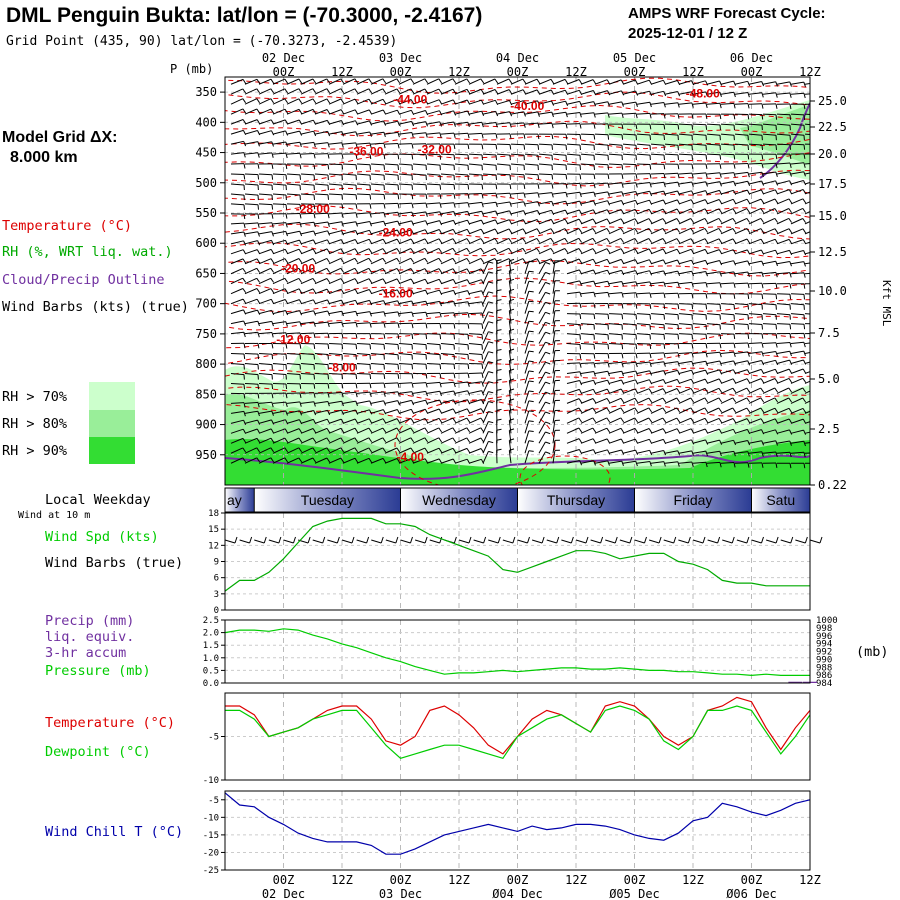 The image size is (900, 900). Describe the element at coordinates (810, 880) in the screenshot. I see `bottom-hour-label: 12Z` at that location.